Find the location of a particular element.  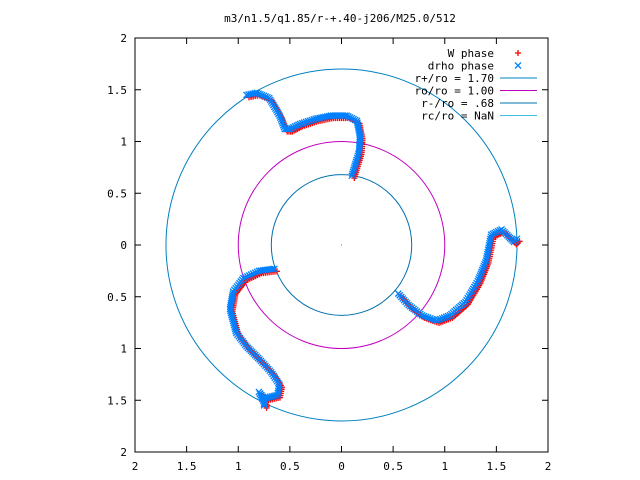

x-tick-label: 2 is located at coordinates (548, 466).